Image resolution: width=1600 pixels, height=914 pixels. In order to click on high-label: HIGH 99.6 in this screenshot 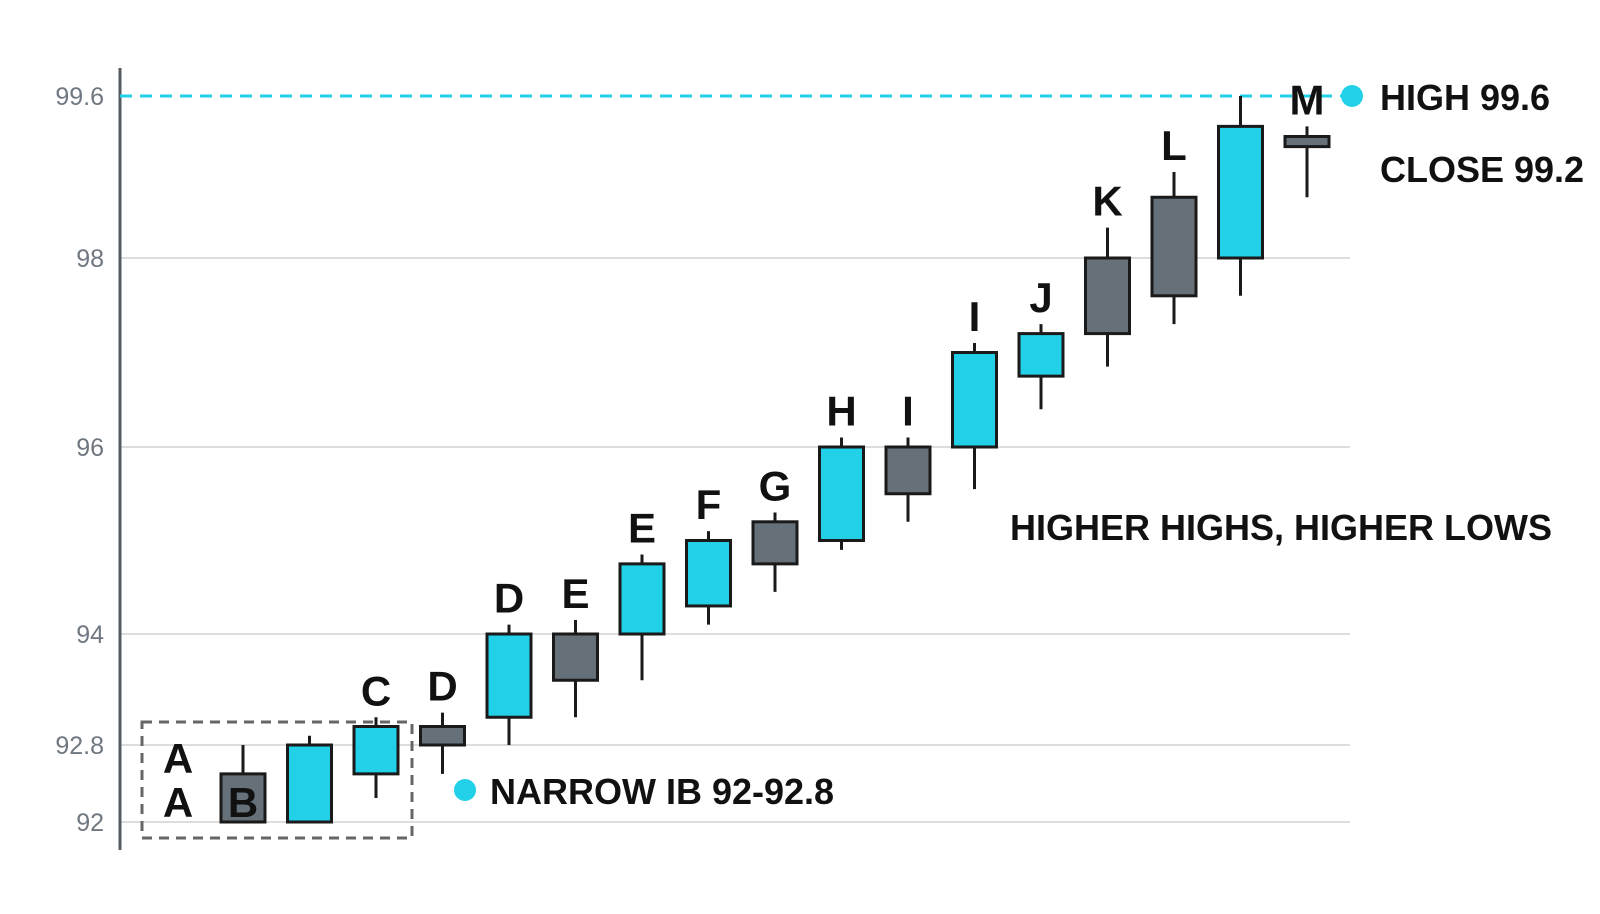, I will do `click(1465, 97)`.